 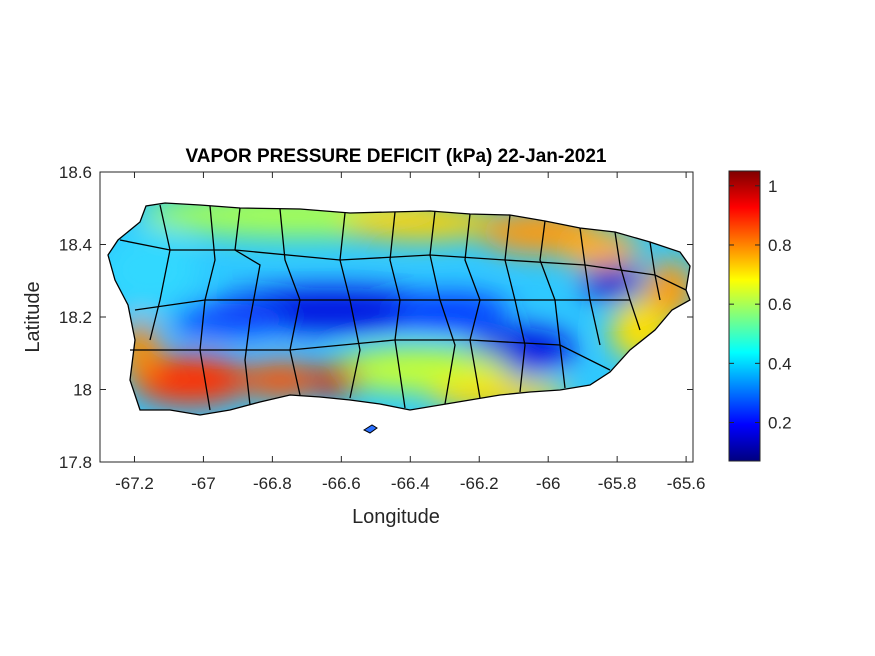 I want to click on x-tick-label: -66.2, so click(x=479, y=483).